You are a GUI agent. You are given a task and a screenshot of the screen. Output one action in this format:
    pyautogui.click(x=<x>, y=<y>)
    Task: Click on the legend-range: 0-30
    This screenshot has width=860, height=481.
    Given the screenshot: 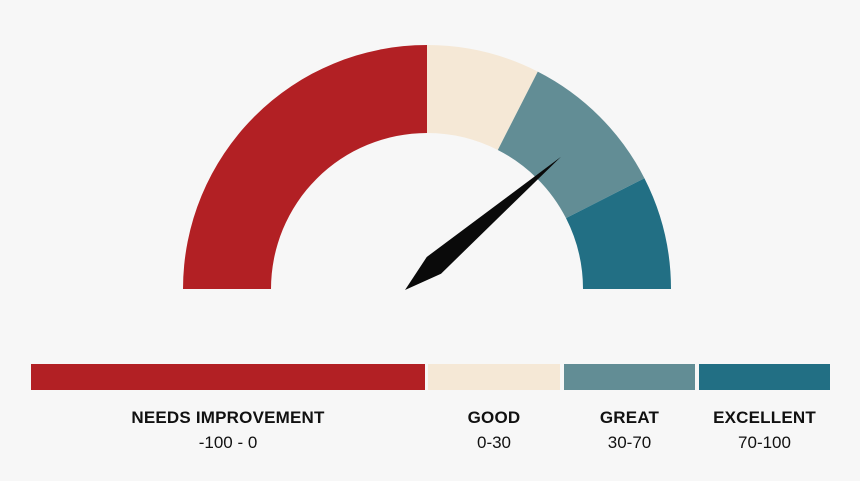 What is the action you would take?
    pyautogui.click(x=494, y=442)
    